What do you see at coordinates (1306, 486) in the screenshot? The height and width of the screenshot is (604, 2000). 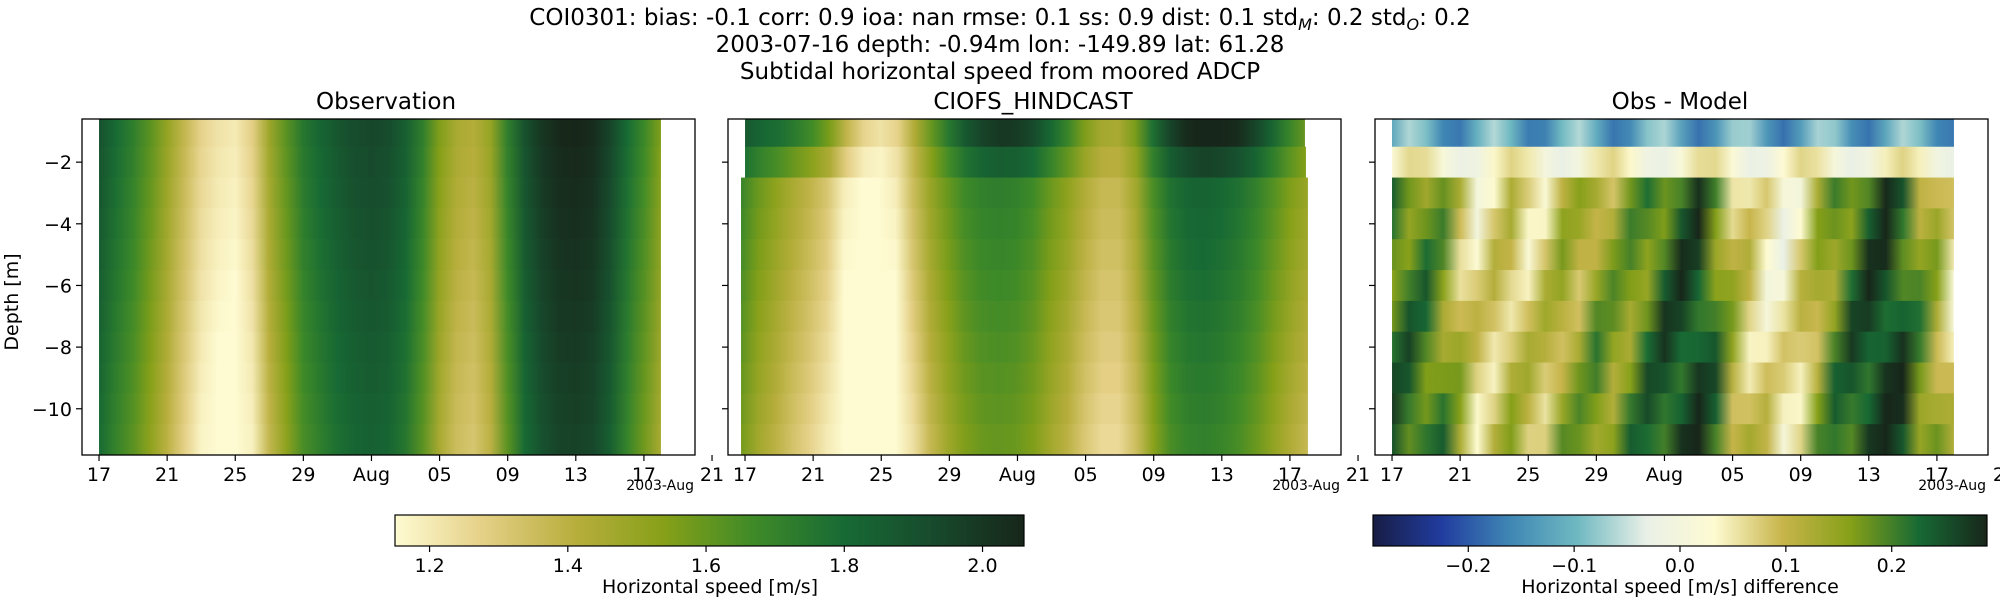 I see `date-offset-label-model: 2003-Aug` at bounding box center [1306, 486].